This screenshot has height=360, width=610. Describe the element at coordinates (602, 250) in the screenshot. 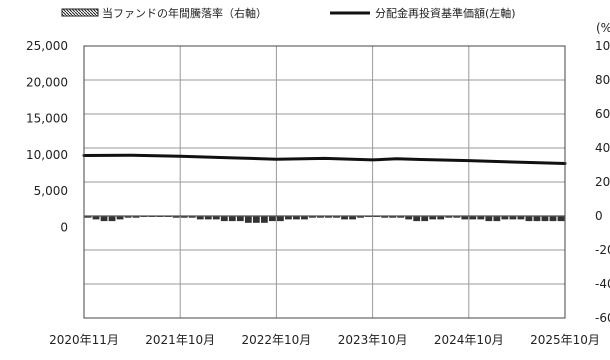

I see `right-tick-label: -20` at that location.